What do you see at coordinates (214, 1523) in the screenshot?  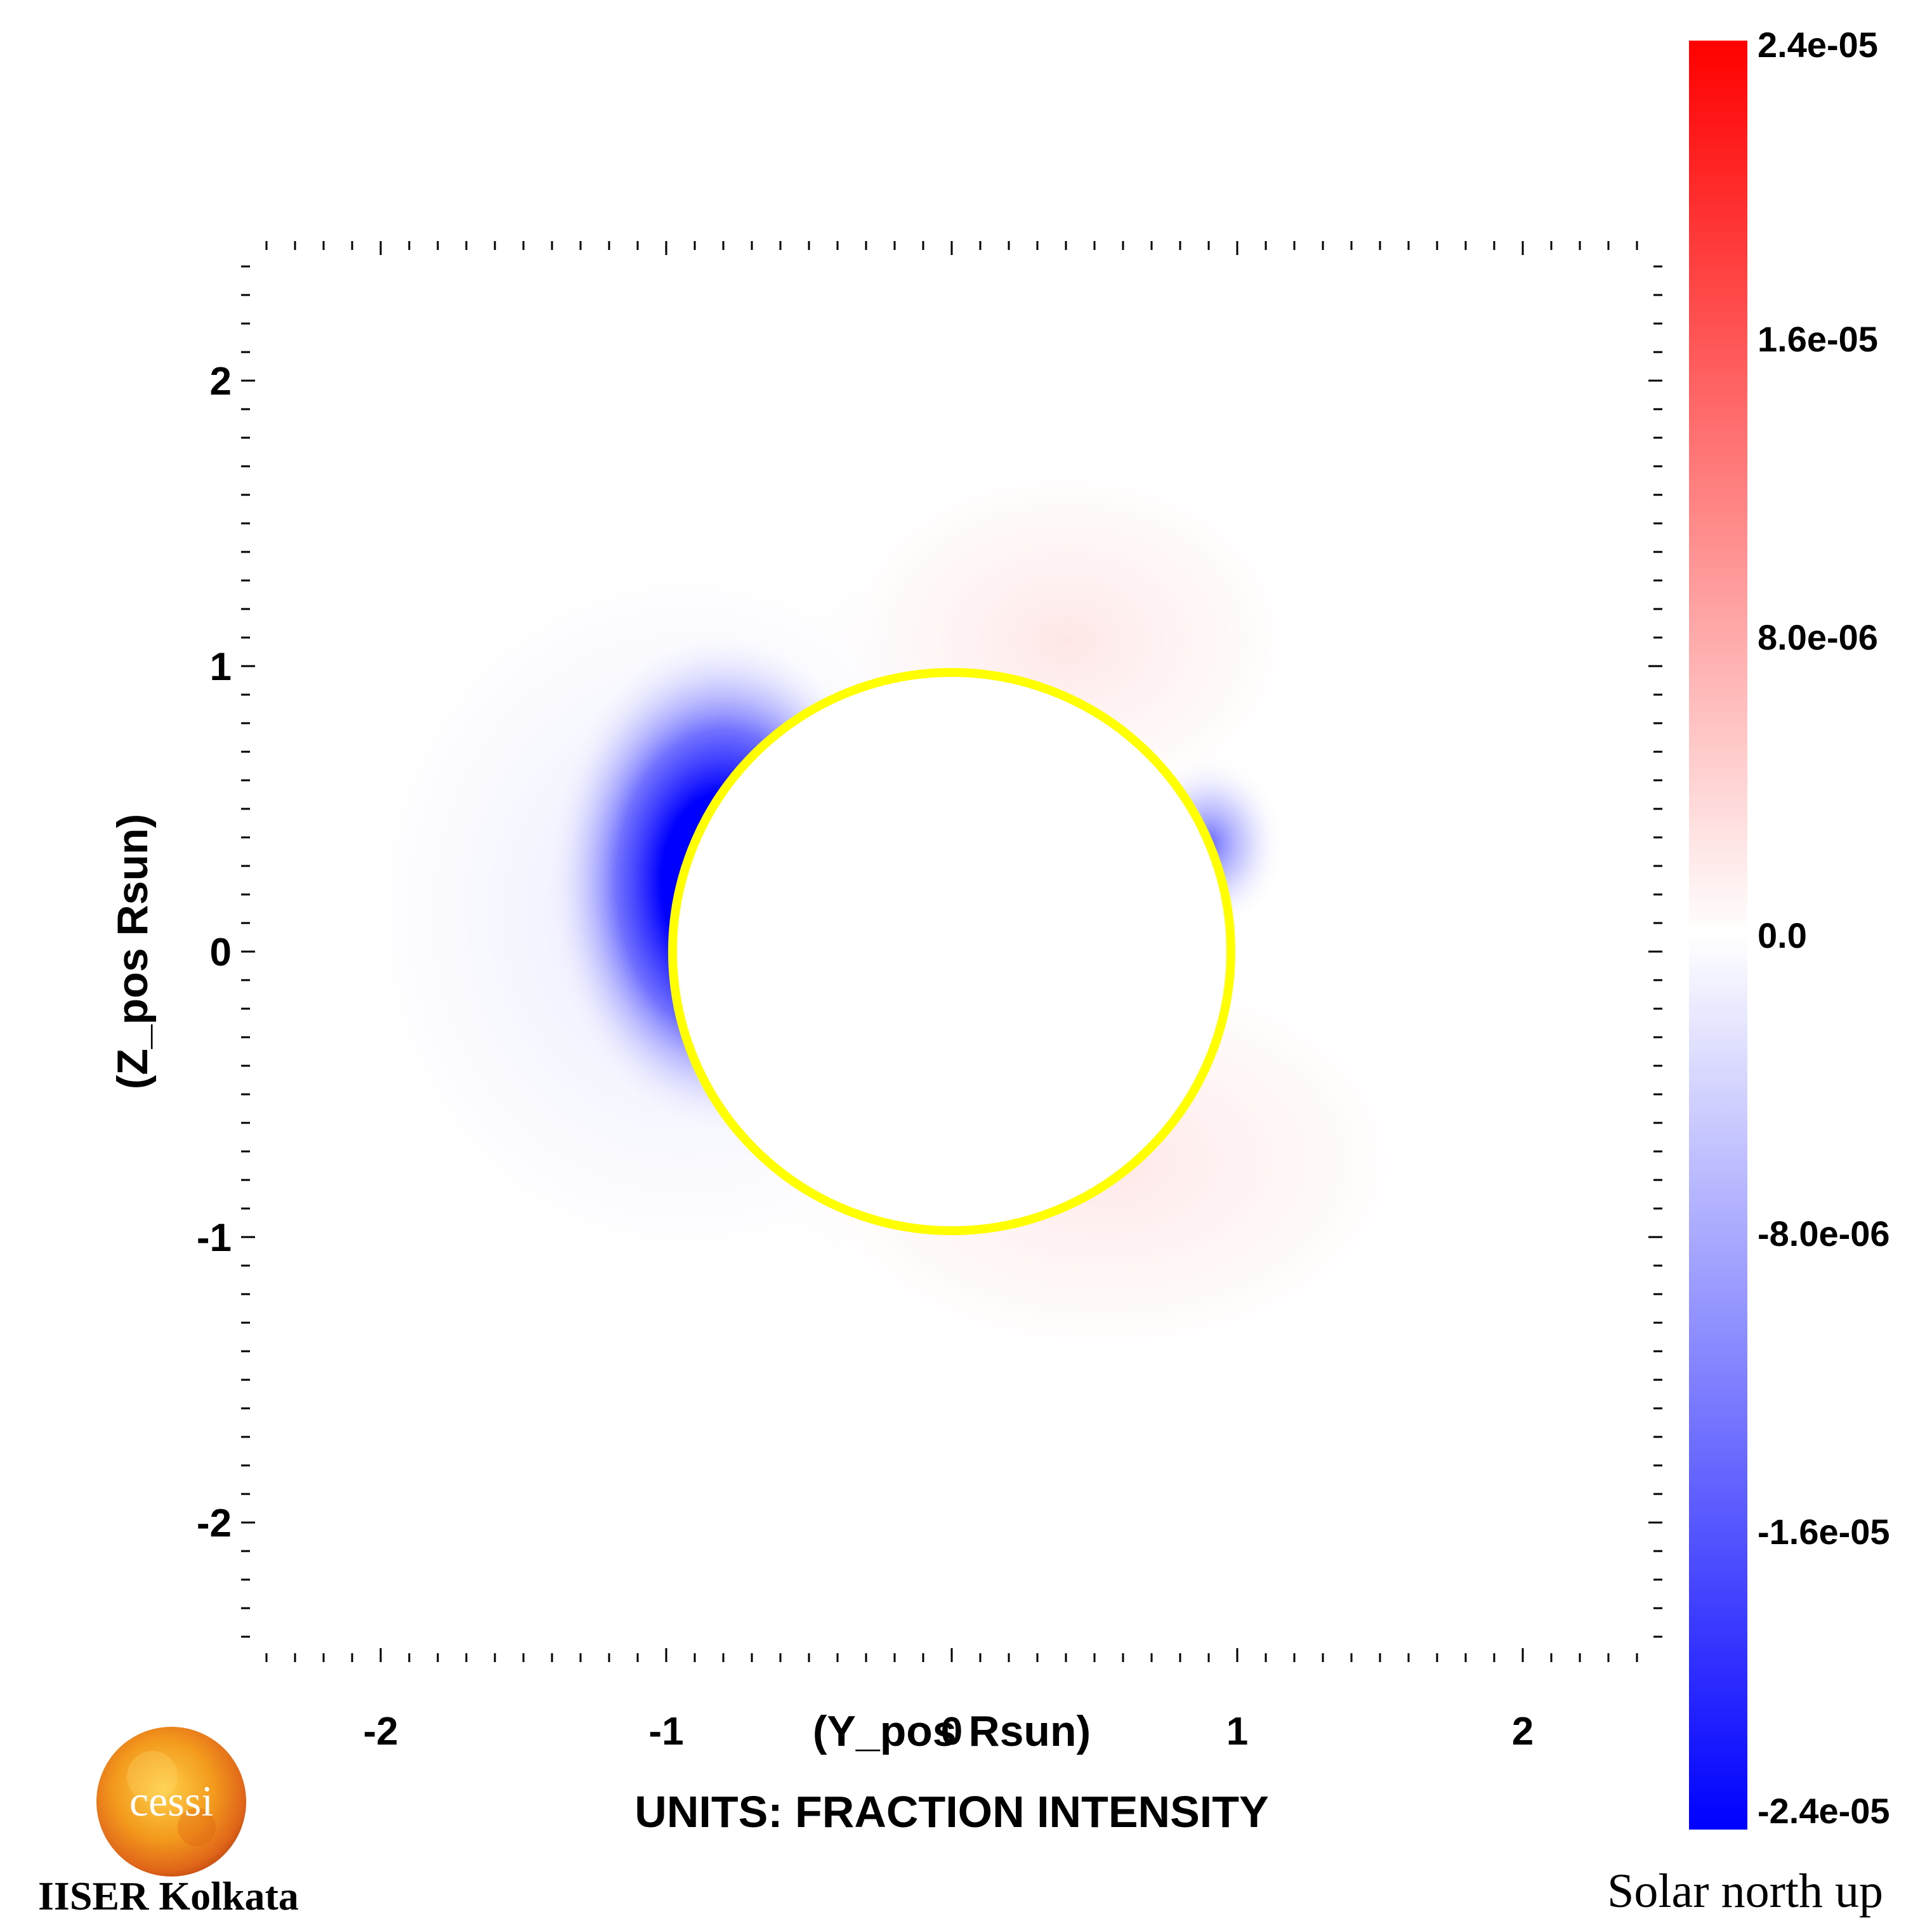 I see `y-tick-label: -2` at bounding box center [214, 1523].